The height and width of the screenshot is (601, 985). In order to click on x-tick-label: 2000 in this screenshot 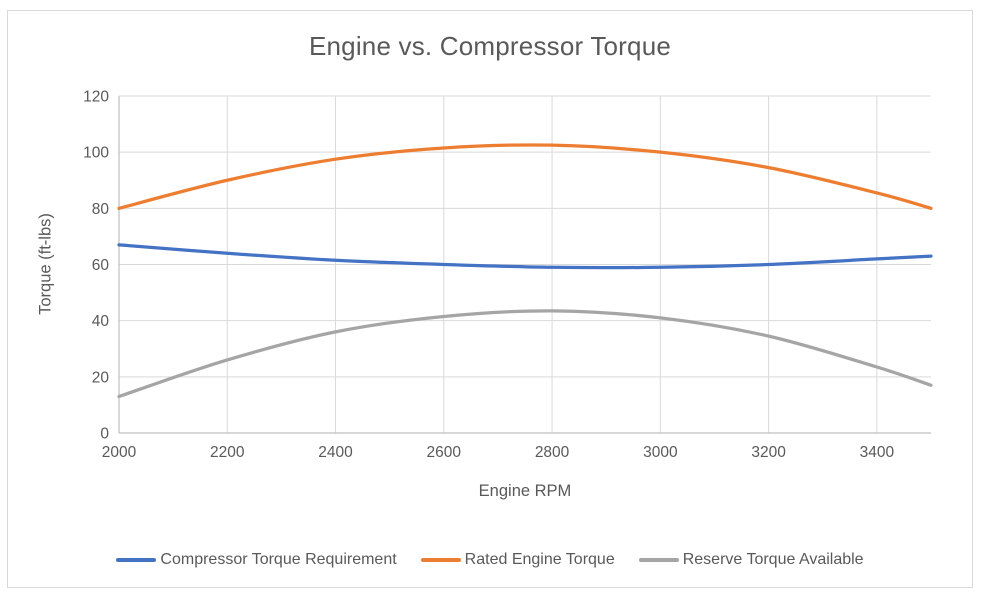, I will do `click(119, 452)`.